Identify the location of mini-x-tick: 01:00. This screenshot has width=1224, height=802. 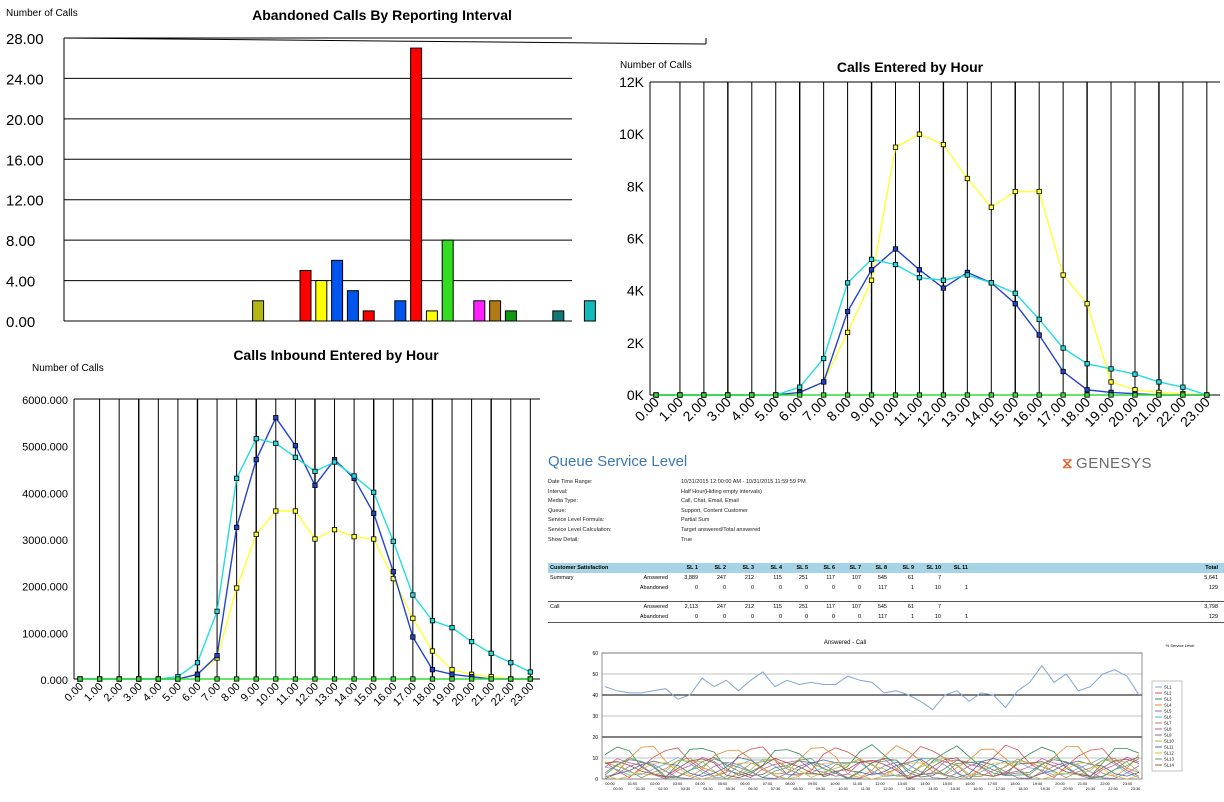
(633, 784).